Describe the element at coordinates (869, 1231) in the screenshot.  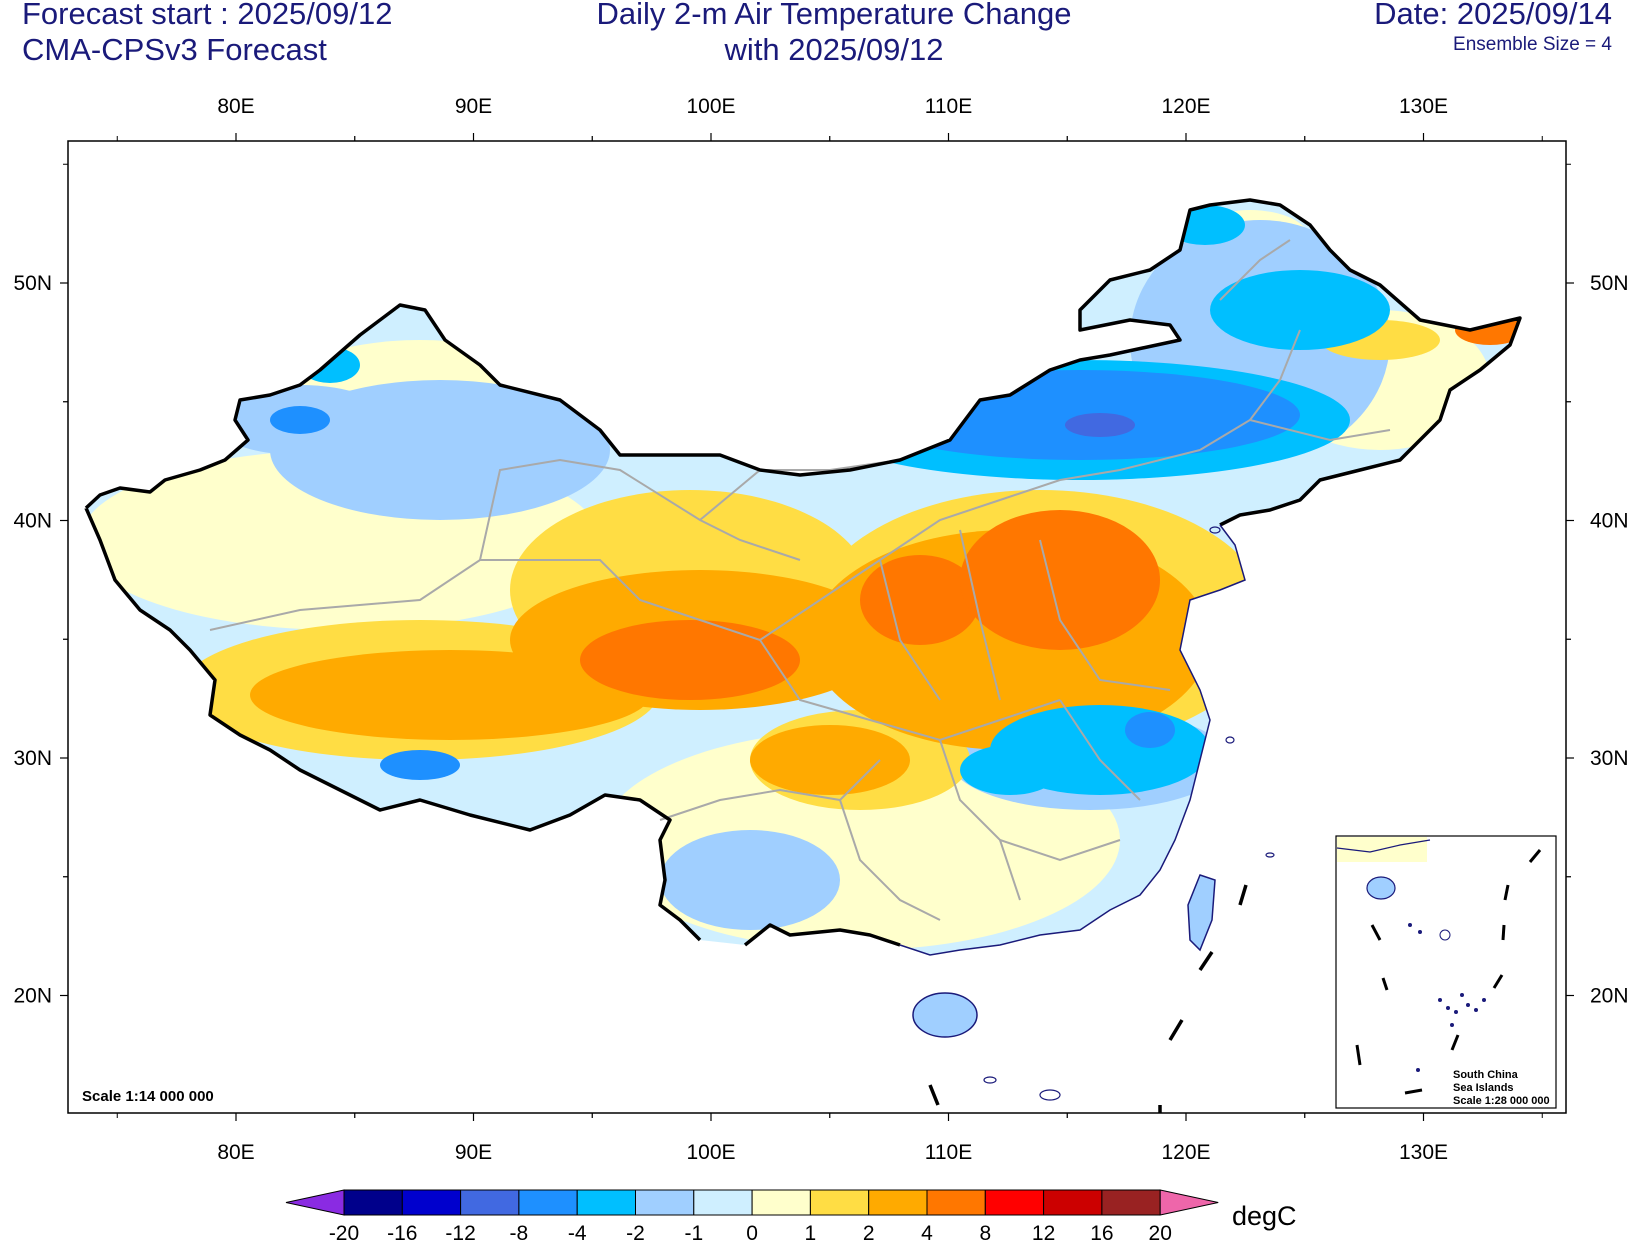
I see `colorbar-tick-label: 2` at that location.